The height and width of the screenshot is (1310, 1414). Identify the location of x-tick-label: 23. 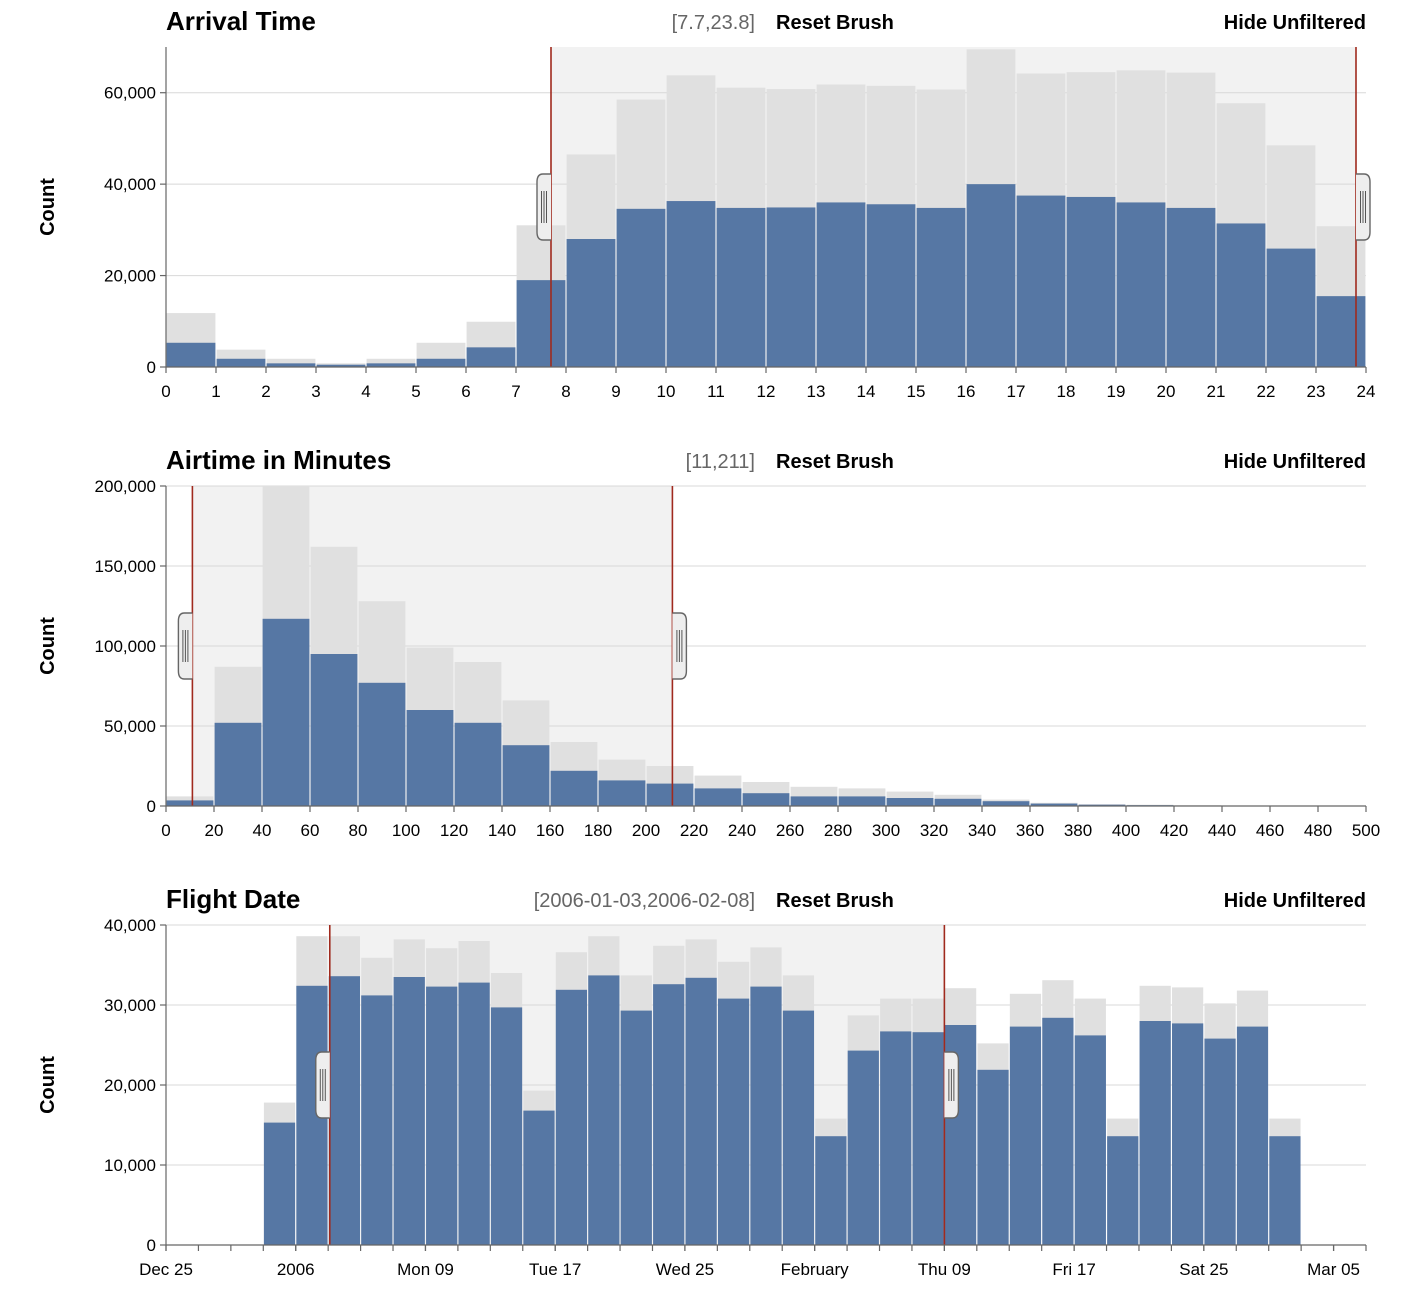
(1316, 391).